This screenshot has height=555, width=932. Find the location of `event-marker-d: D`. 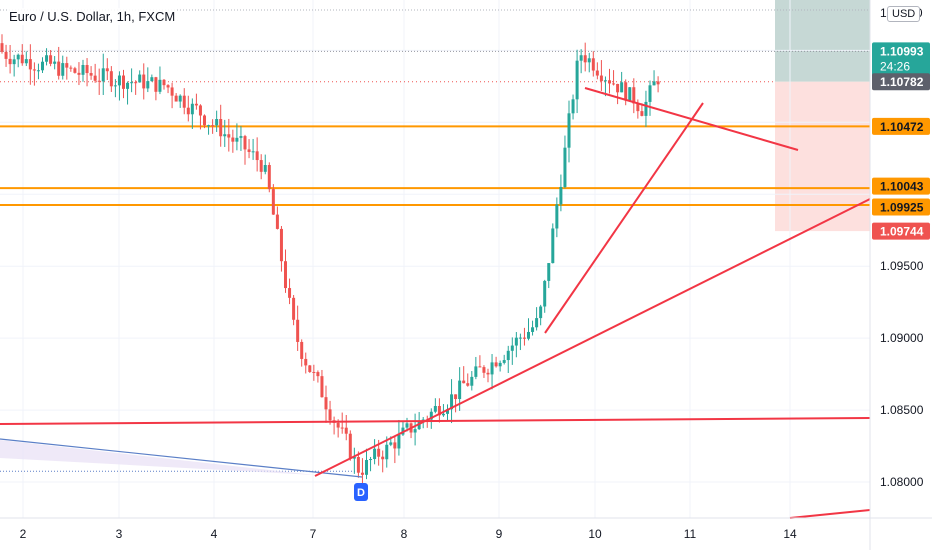

event-marker-d: D is located at coordinates (361, 492).